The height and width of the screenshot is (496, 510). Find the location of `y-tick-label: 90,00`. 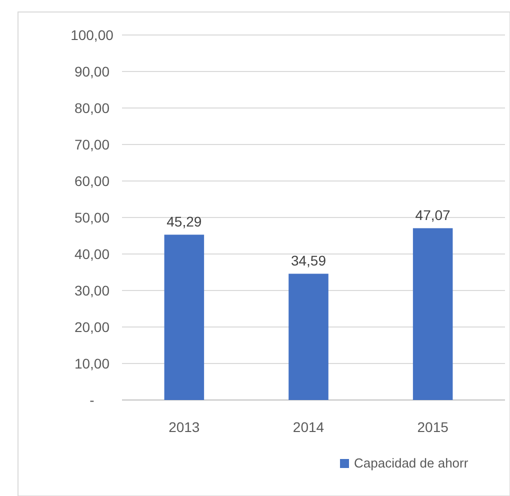

y-tick-label: 90,00 is located at coordinates (92, 71).